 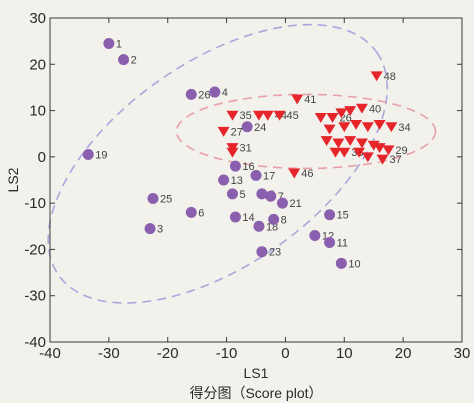 I want to click on point-label: 29, so click(x=401, y=151).